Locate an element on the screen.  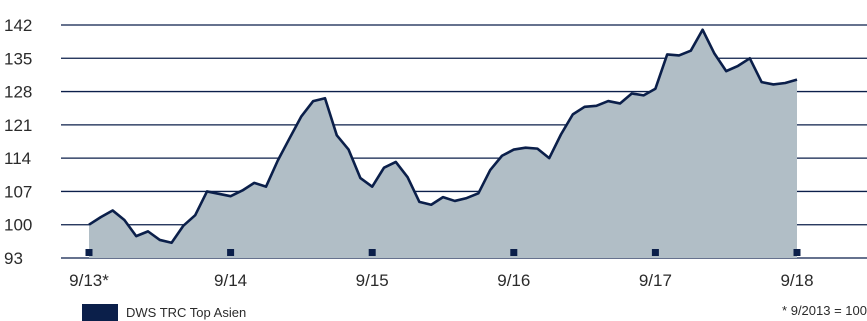
x-tick-label: 9/18 is located at coordinates (796, 280).